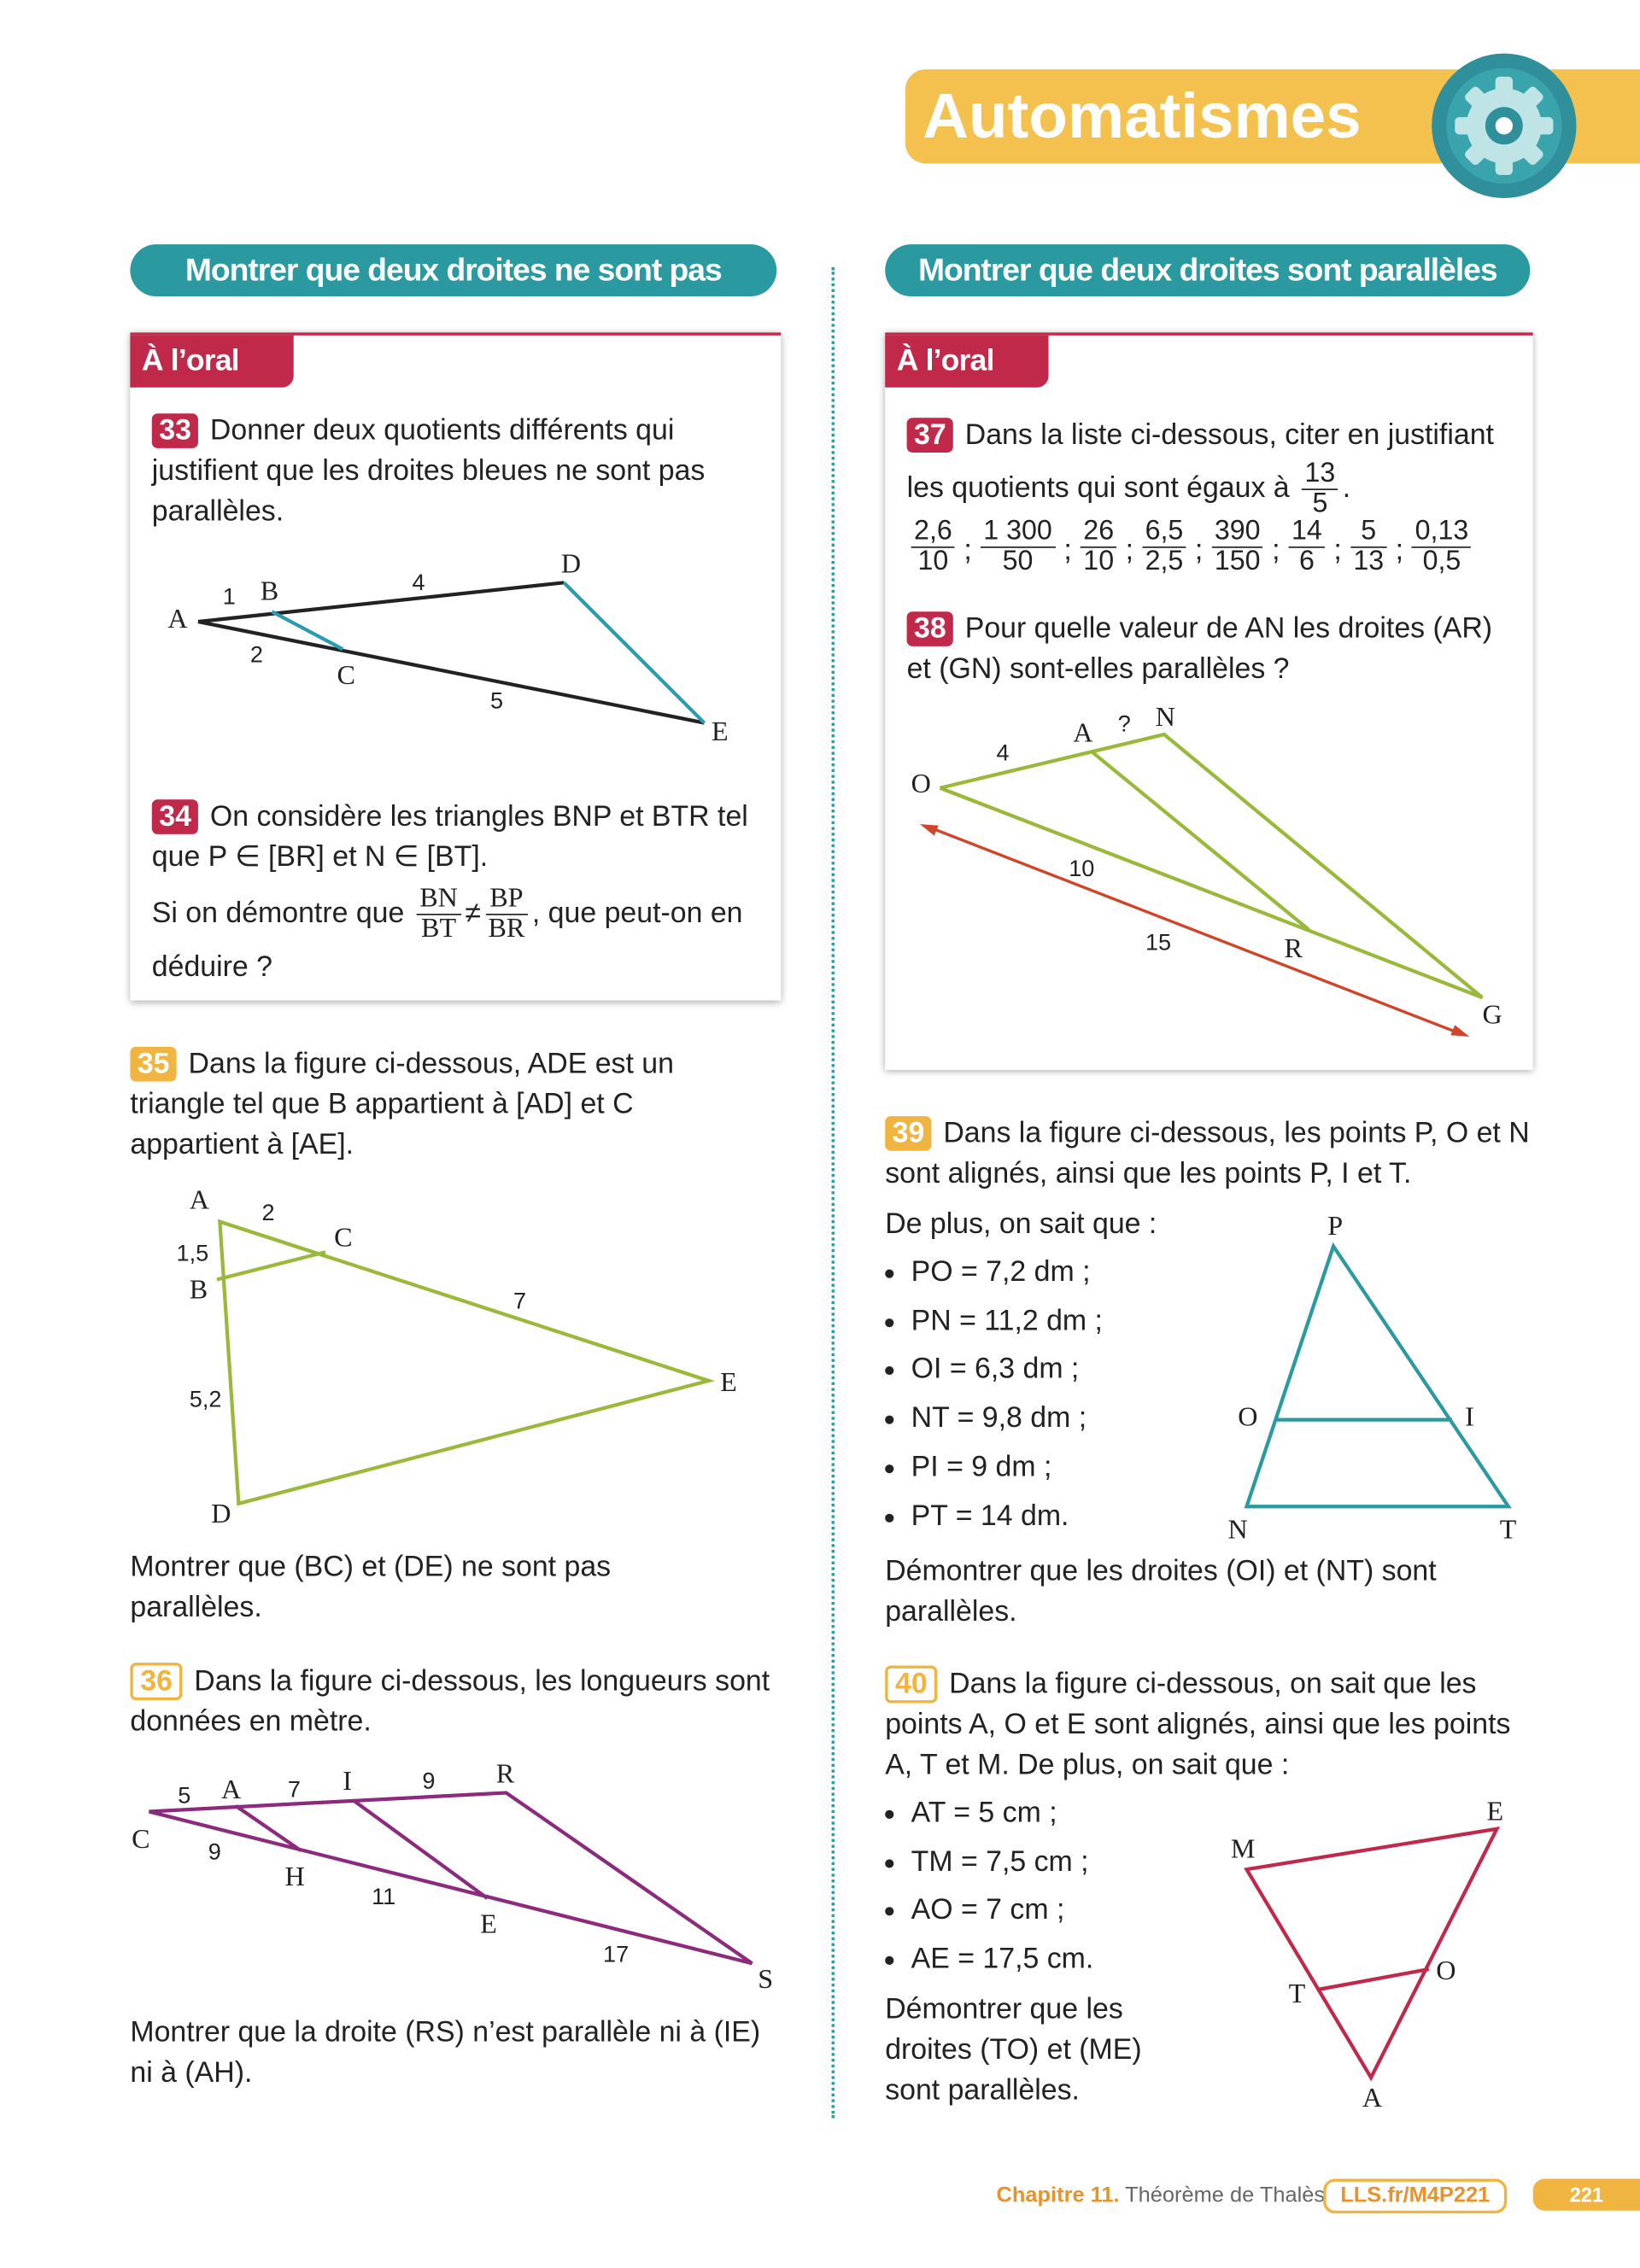 The image size is (1640, 2268). Describe the element at coordinates (1002, 1960) in the screenshot. I see `fact: AE = 17,5 cm.` at that location.